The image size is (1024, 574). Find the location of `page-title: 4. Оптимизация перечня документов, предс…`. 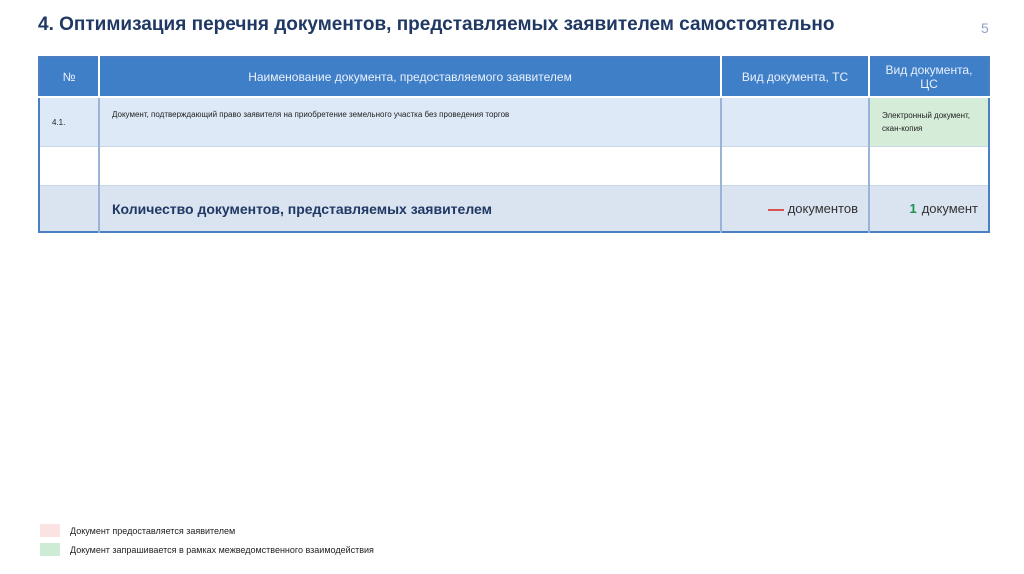

page-title: 4. Оптимизация перечня документов, предс… is located at coordinates (436, 24).